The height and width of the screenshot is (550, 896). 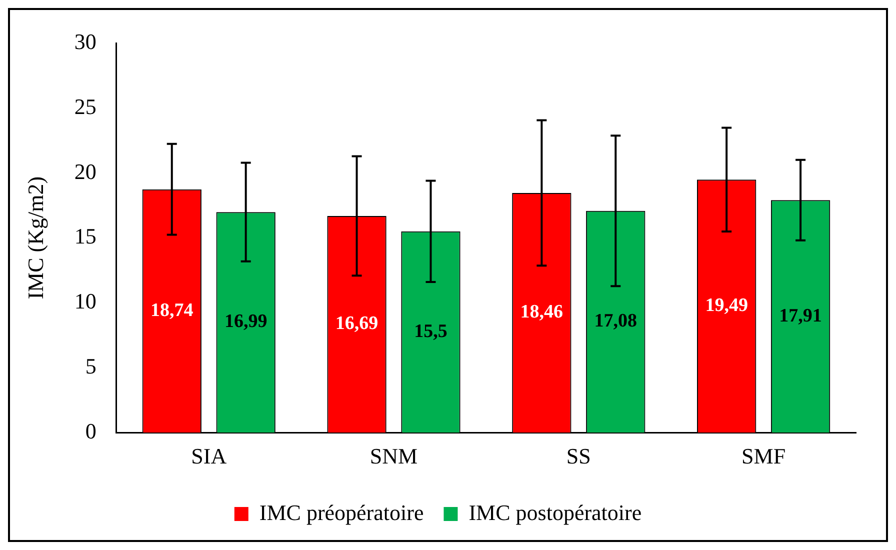 I want to click on y-tick-label: 10, so click(x=85, y=301).